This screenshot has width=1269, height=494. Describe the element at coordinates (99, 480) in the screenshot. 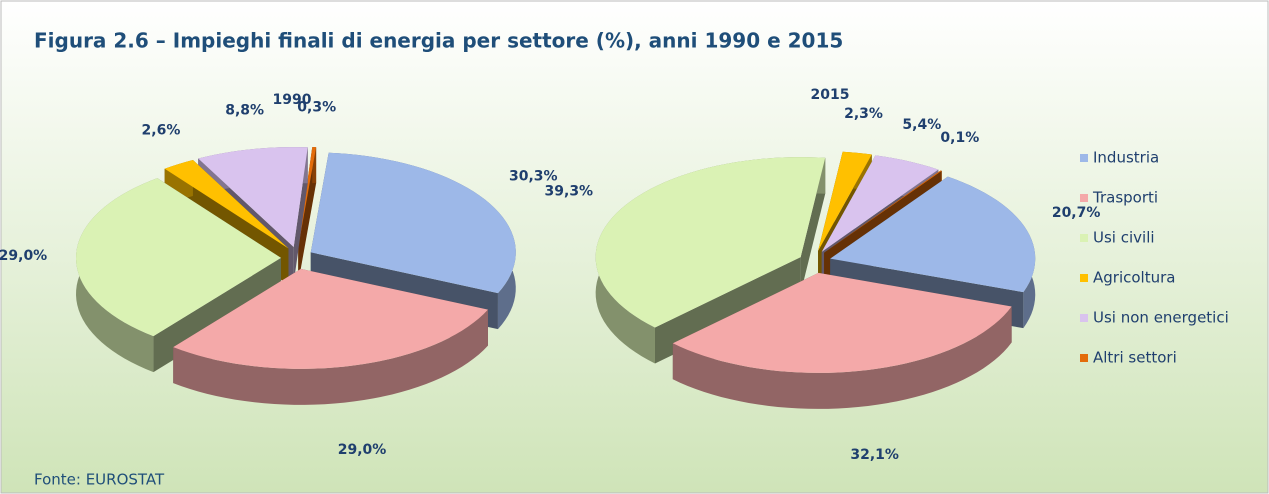

I see `source: Fonte: EUROSTAT` at that location.